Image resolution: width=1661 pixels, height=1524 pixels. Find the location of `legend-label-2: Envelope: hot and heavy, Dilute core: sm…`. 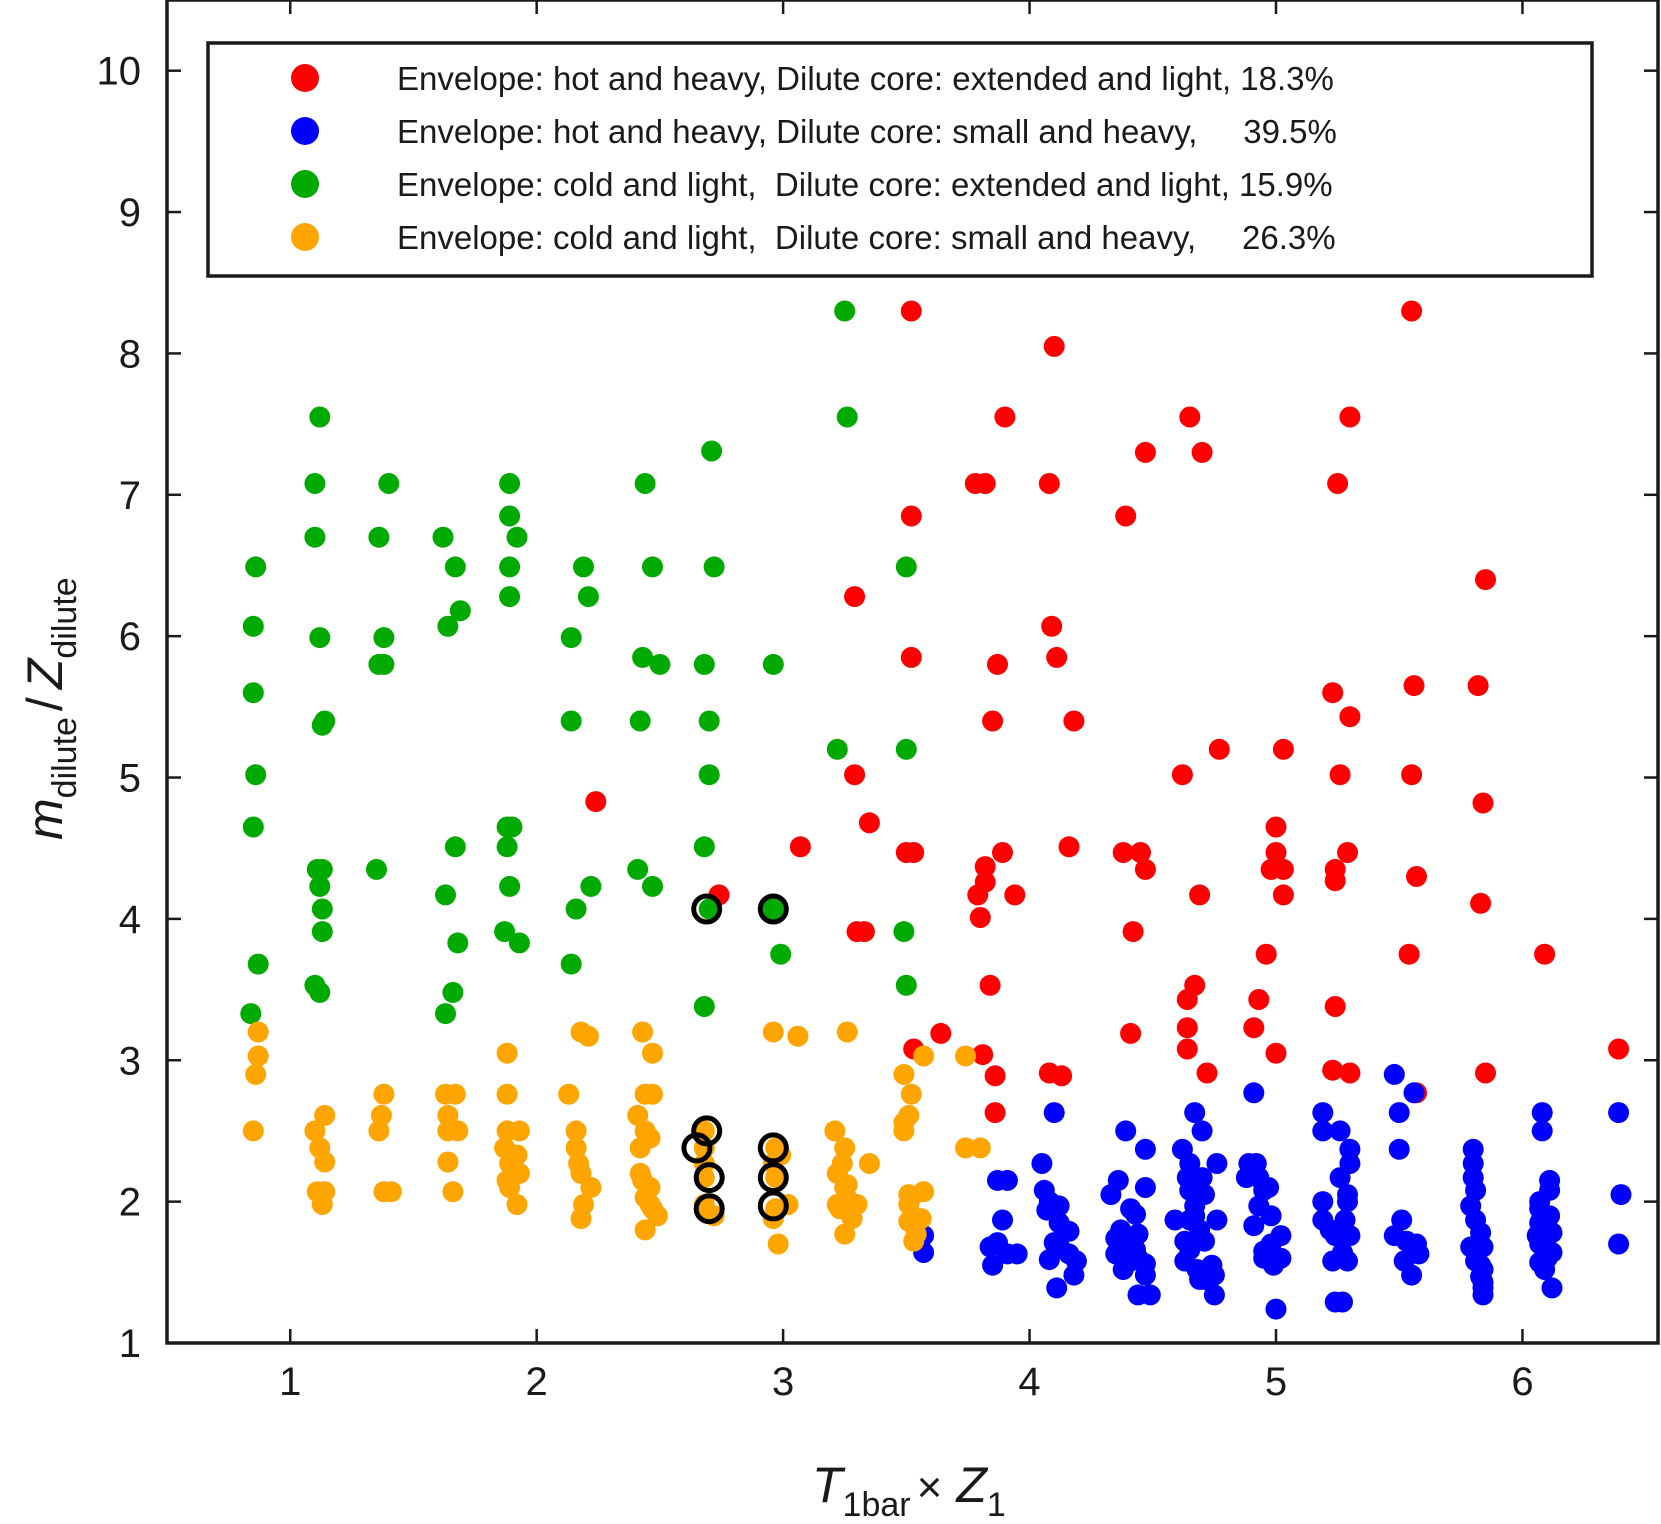

legend-label-2: Envelope: hot and heavy, Dilute core: sm… is located at coordinates (867, 131).